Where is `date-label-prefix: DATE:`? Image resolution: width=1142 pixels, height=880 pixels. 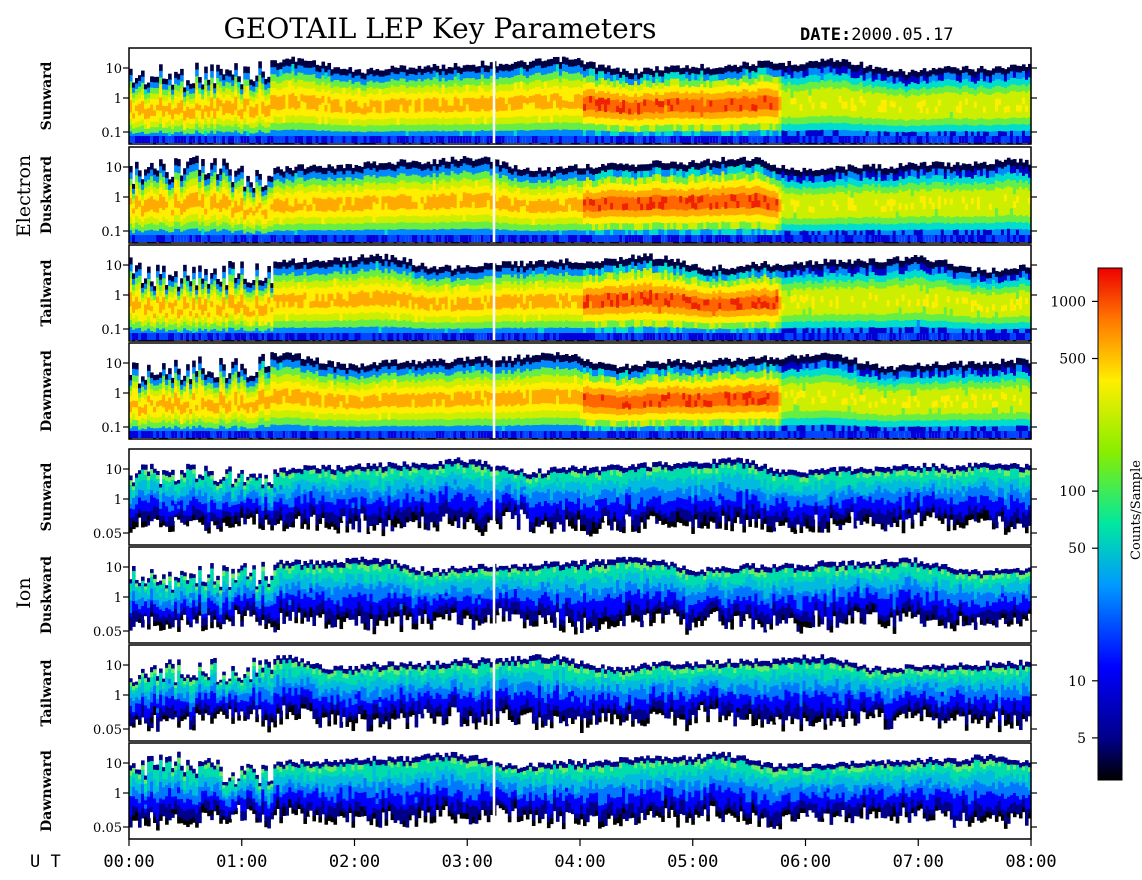 date-label-prefix: DATE: is located at coordinates (825, 35).